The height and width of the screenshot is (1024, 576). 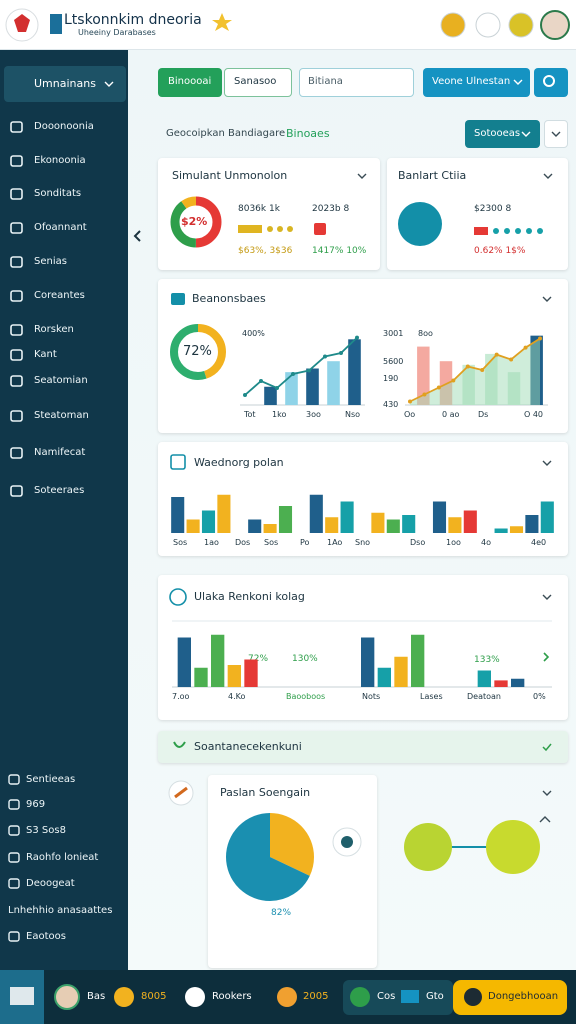 What do you see at coordinates (265, 792) in the screenshot?
I see `label: Paslan Soengain` at bounding box center [265, 792].